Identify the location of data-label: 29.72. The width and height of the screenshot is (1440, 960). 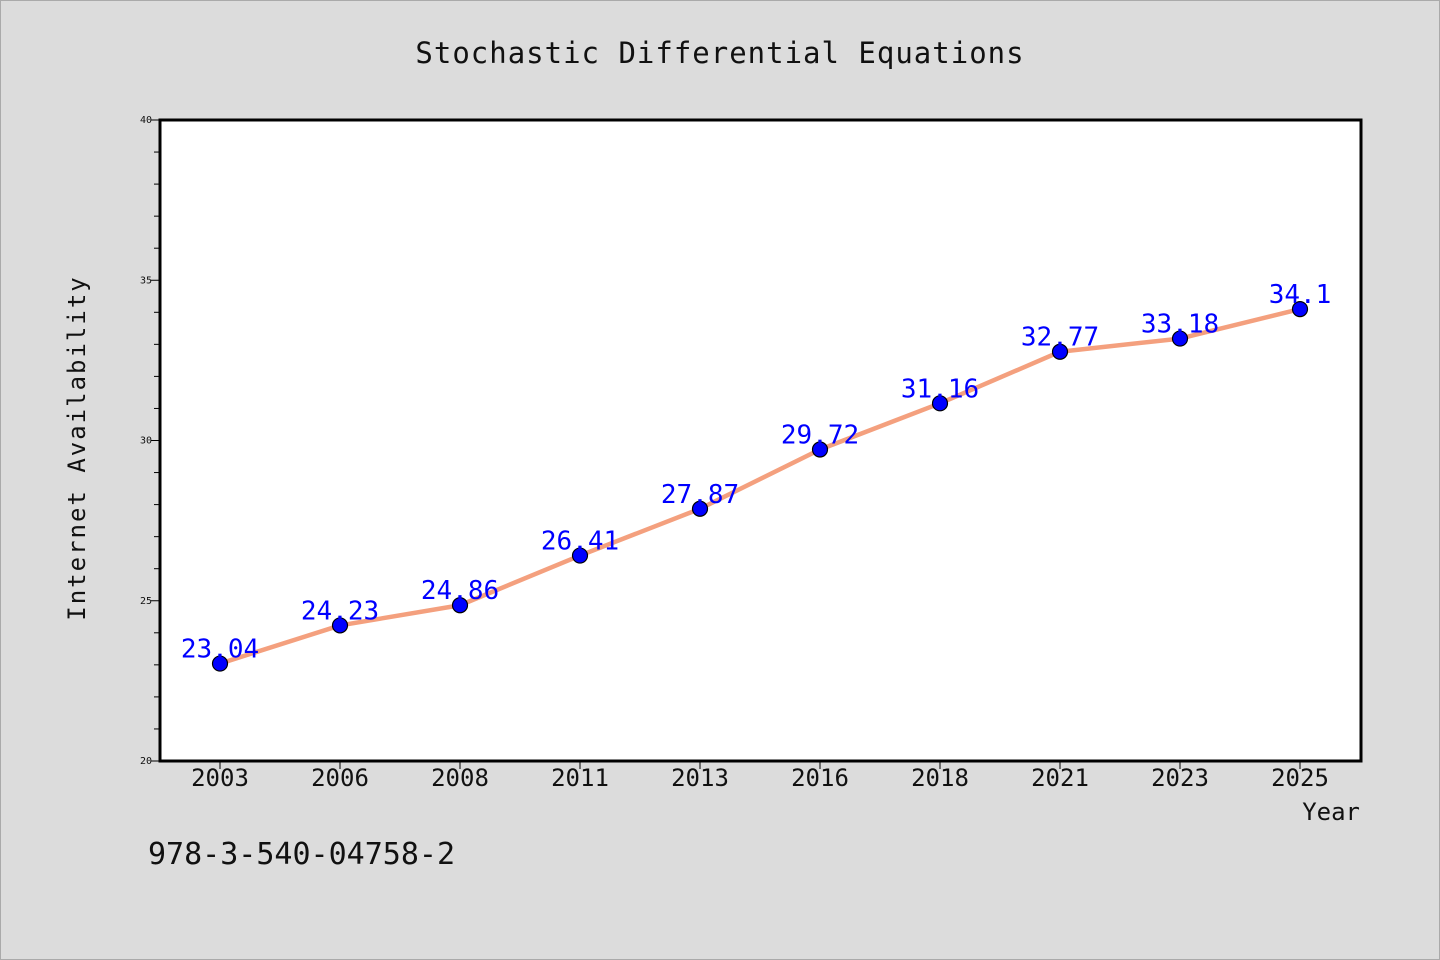
(820, 435).